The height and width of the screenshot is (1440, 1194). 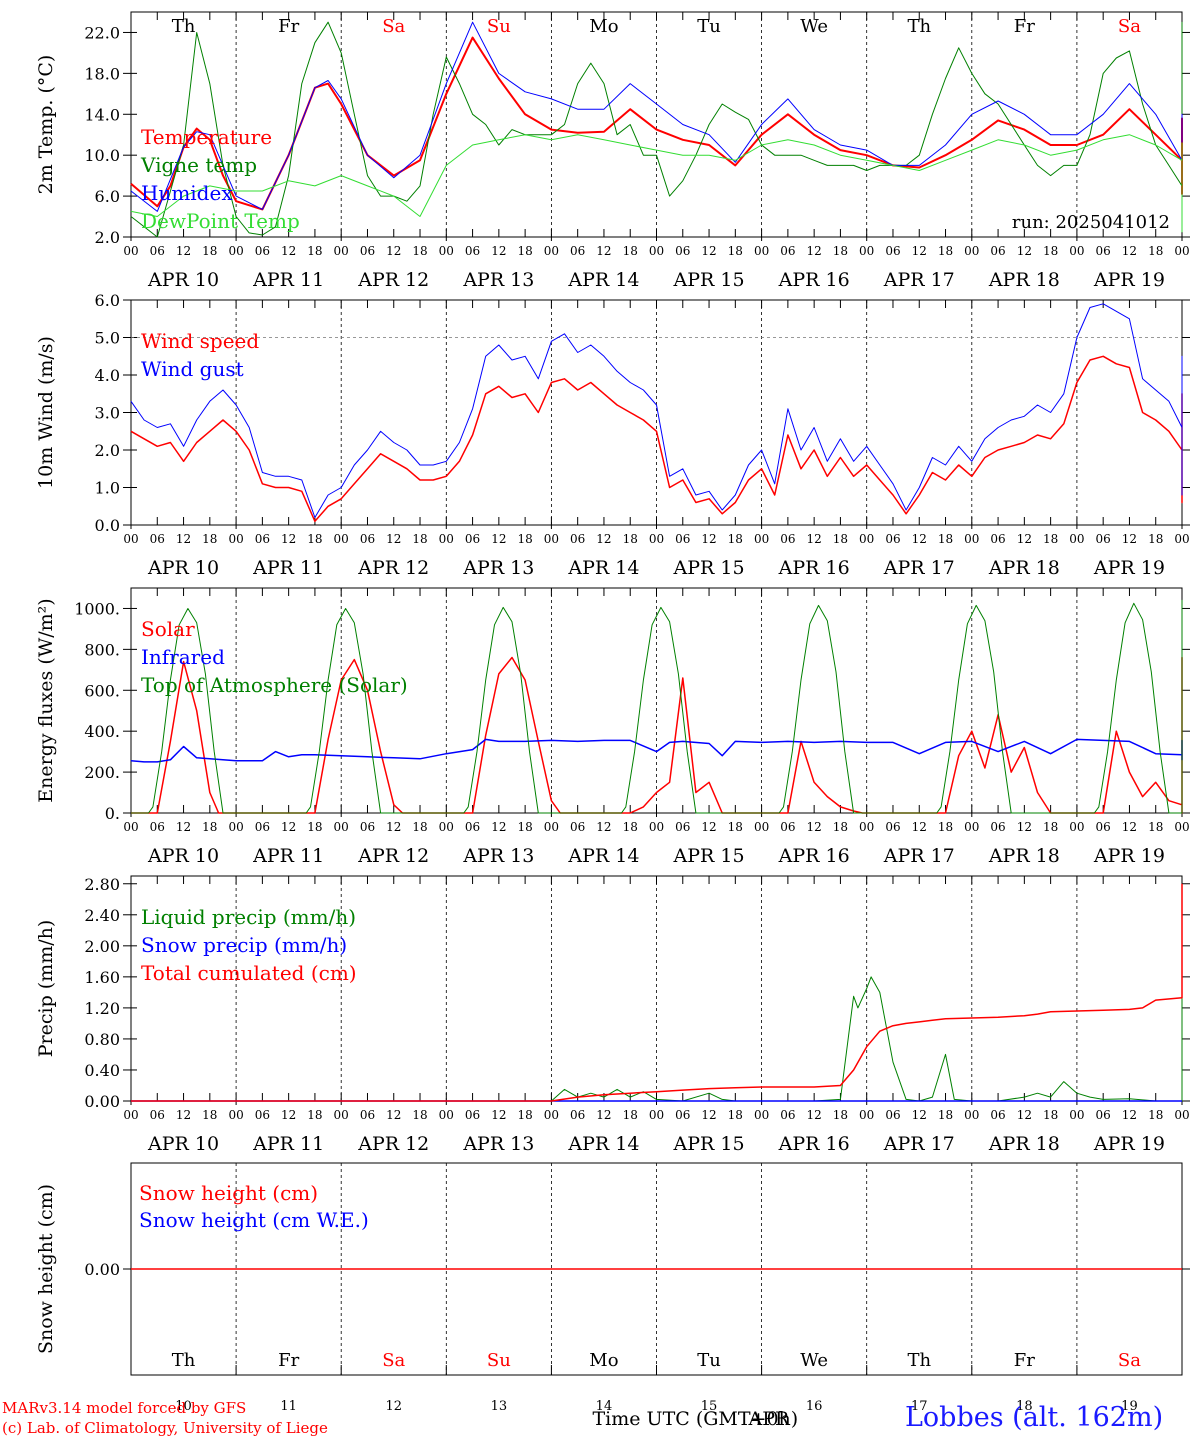 What do you see at coordinates (657, 1029) in the screenshot?
I see `series-line-liquid-precip-mm-h-` at bounding box center [657, 1029].